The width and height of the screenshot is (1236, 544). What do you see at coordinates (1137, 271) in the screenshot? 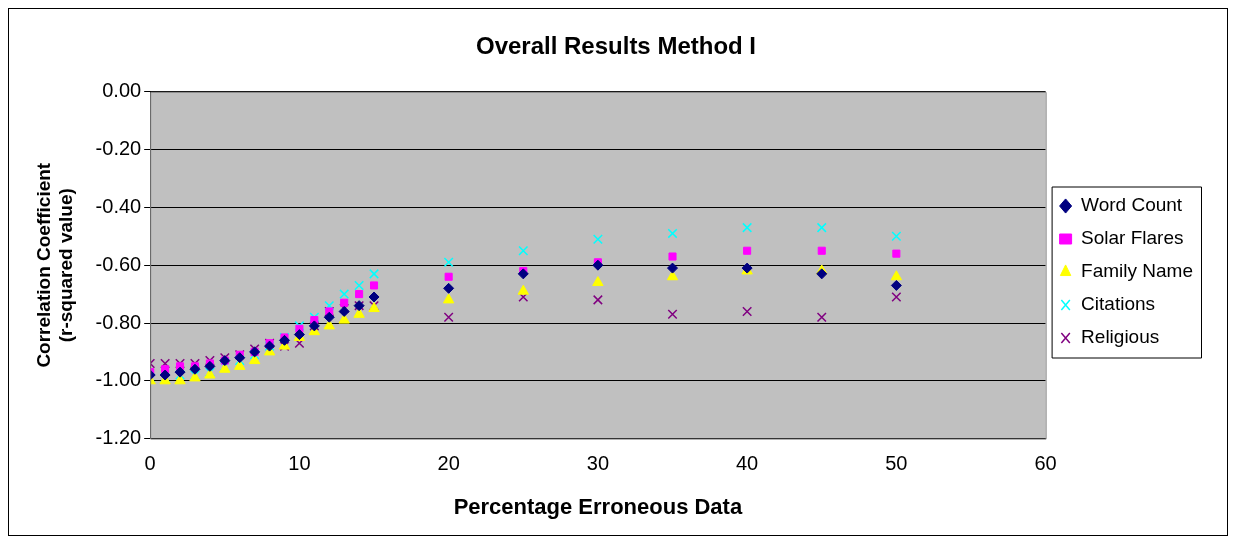
I see `legend-label: Family Name` at bounding box center [1137, 271].